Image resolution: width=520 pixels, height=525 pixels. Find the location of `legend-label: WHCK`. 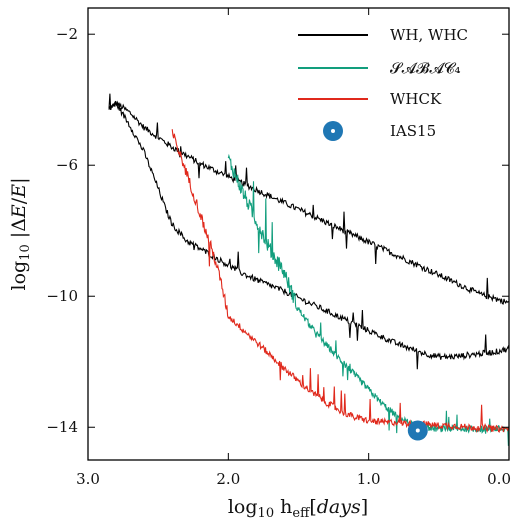

legend-label: WHCK is located at coordinates (416, 99).